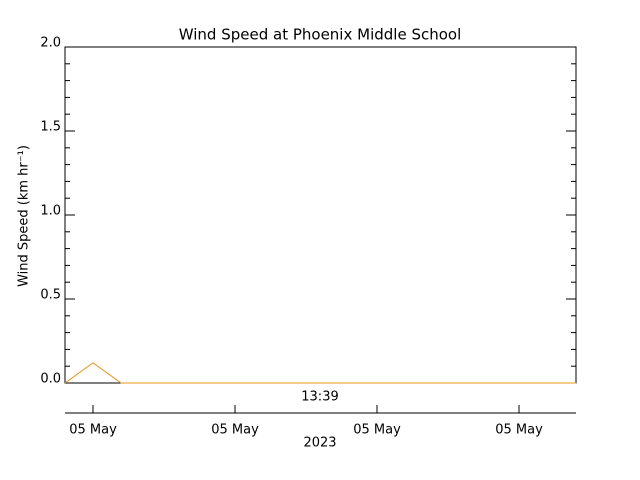 Image resolution: width=640 pixels, height=480 pixels. What do you see at coordinates (24, 216) in the screenshot?
I see `y-axis-label: Wind Speed (km hr⁻¹)` at bounding box center [24, 216].